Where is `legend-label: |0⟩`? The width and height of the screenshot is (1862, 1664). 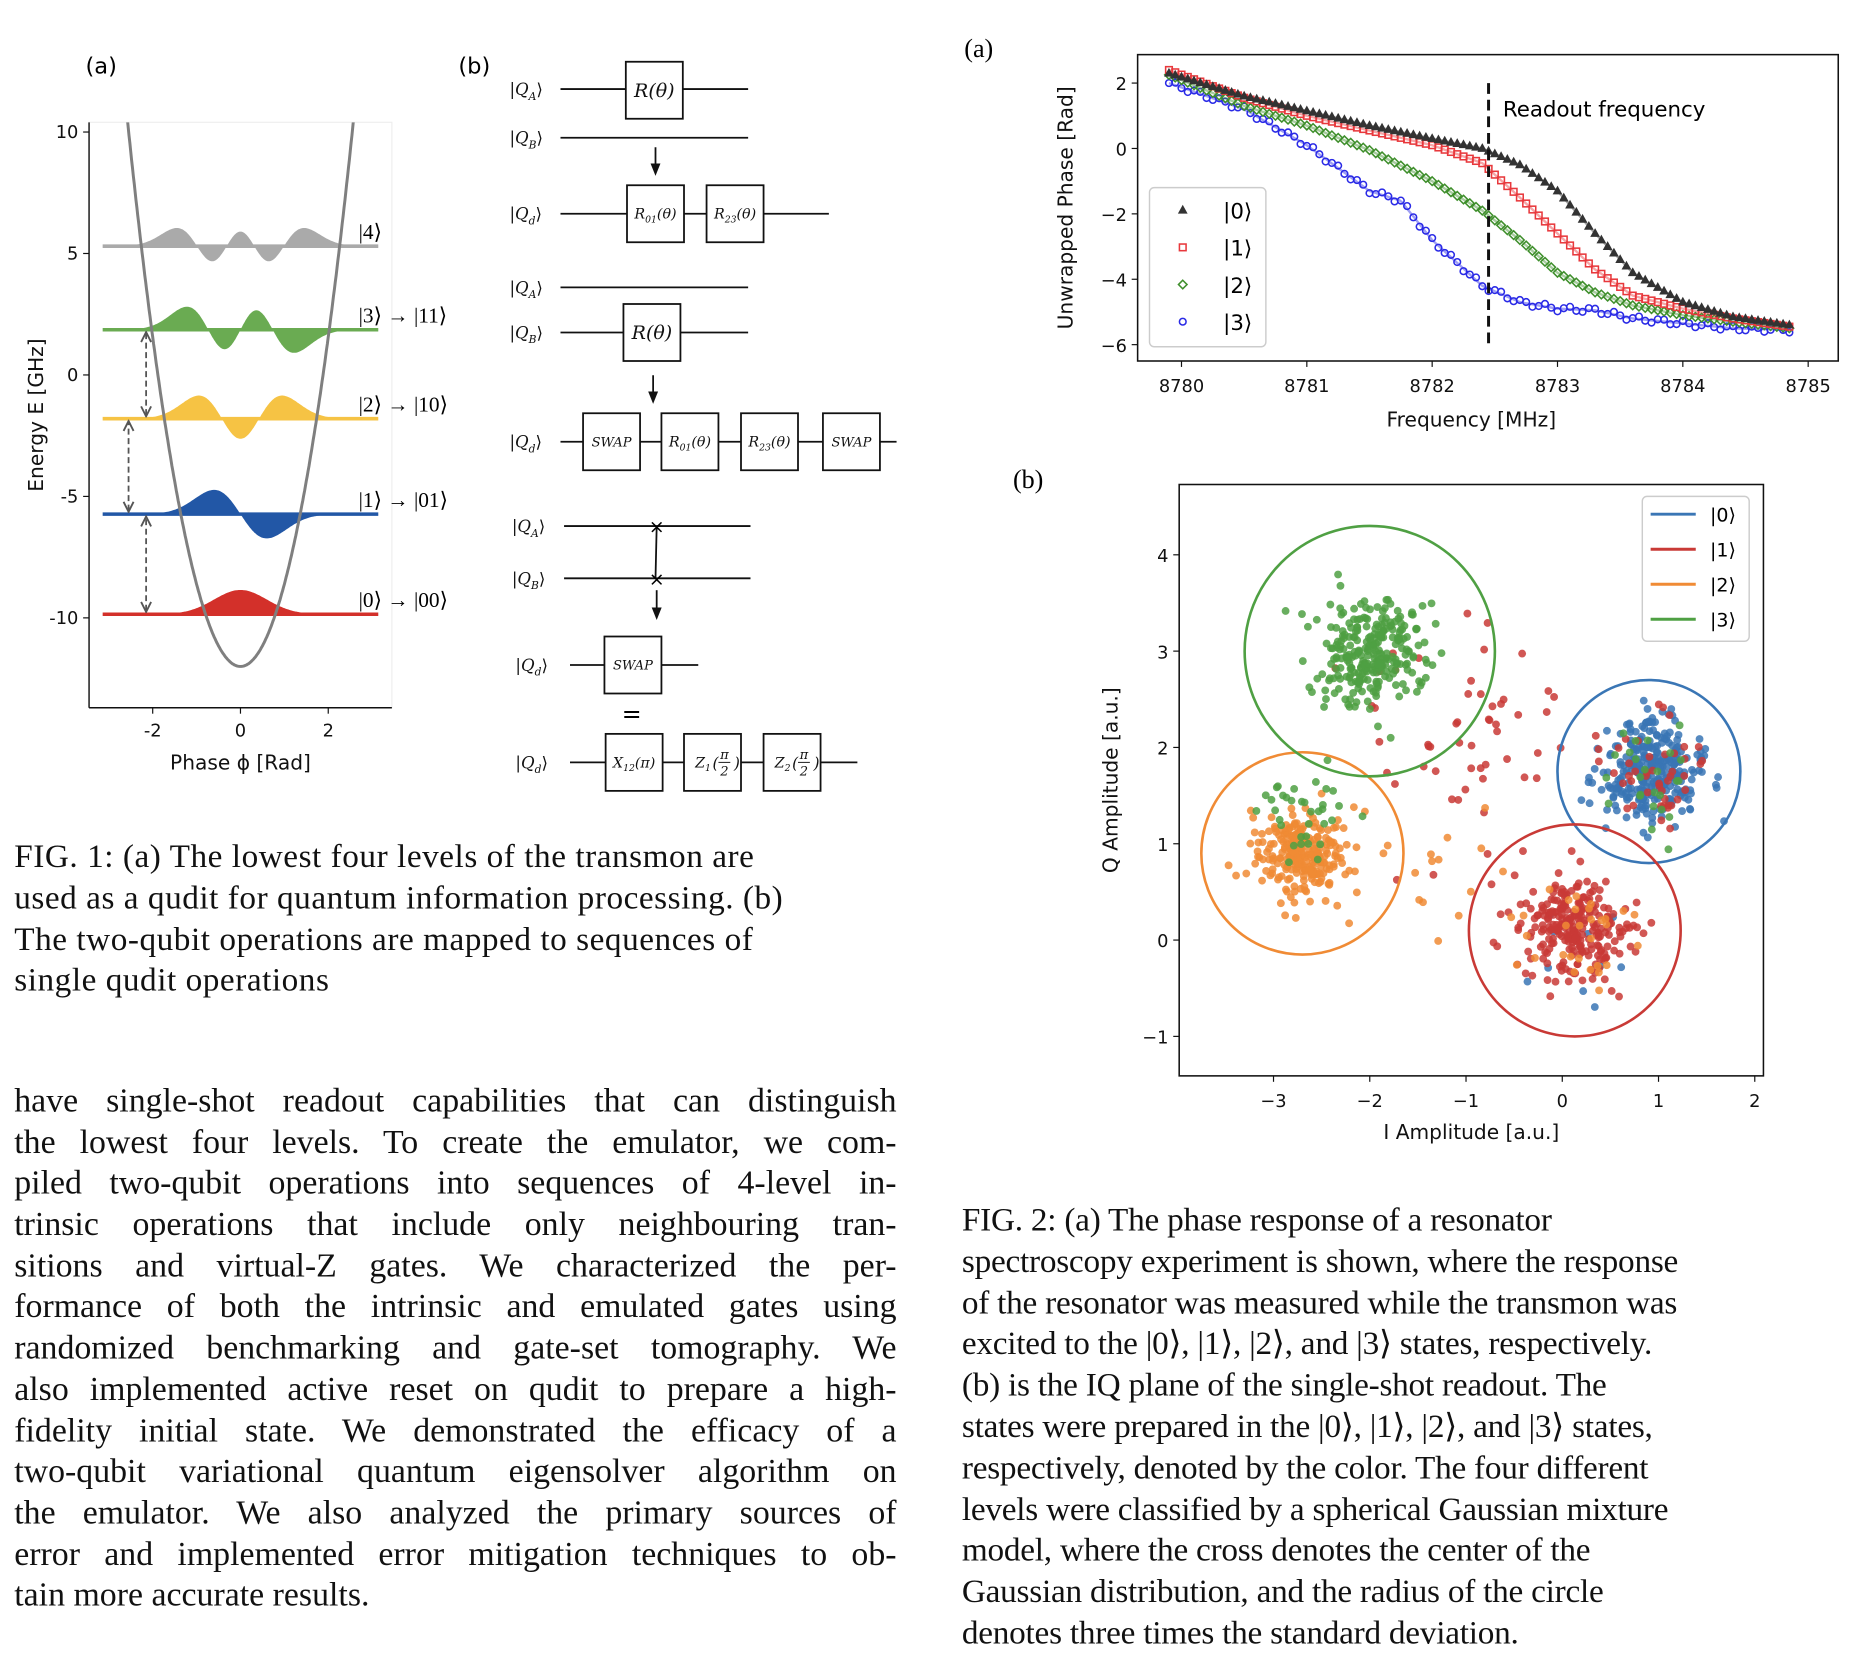 legend-label: |0⟩ is located at coordinates (1237, 212).